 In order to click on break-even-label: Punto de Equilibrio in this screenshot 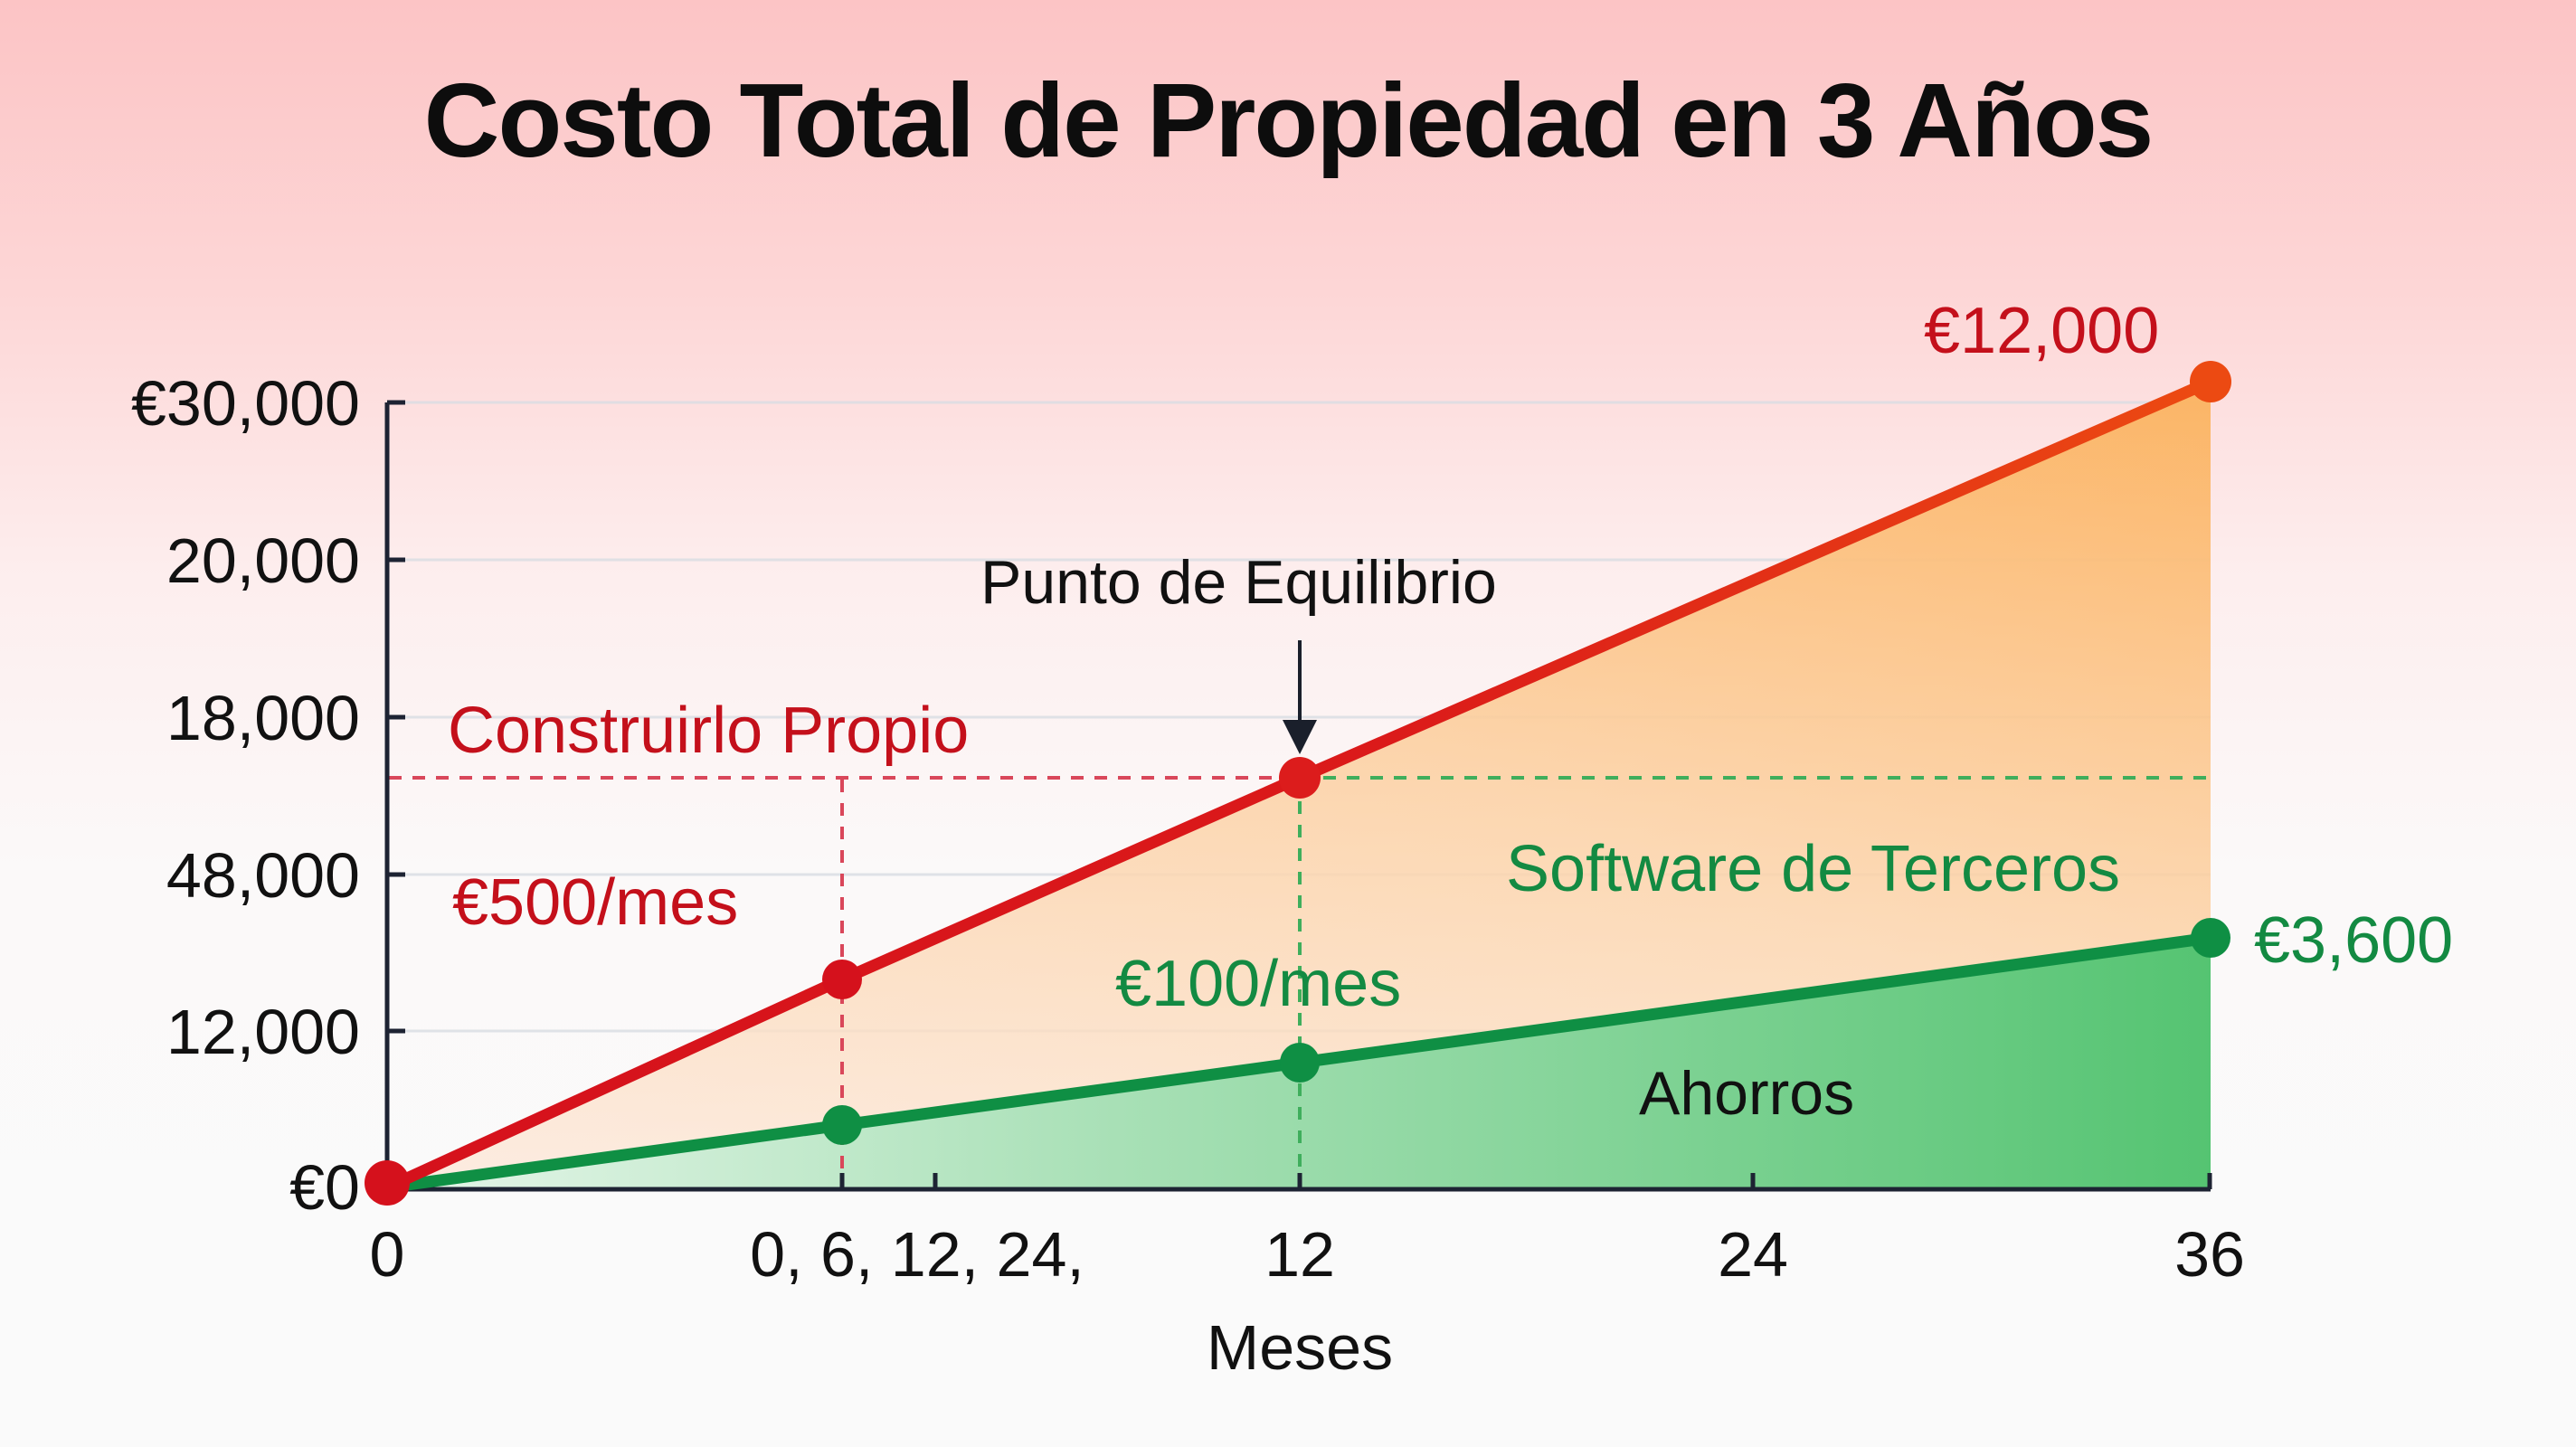, I will do `click(1238, 582)`.